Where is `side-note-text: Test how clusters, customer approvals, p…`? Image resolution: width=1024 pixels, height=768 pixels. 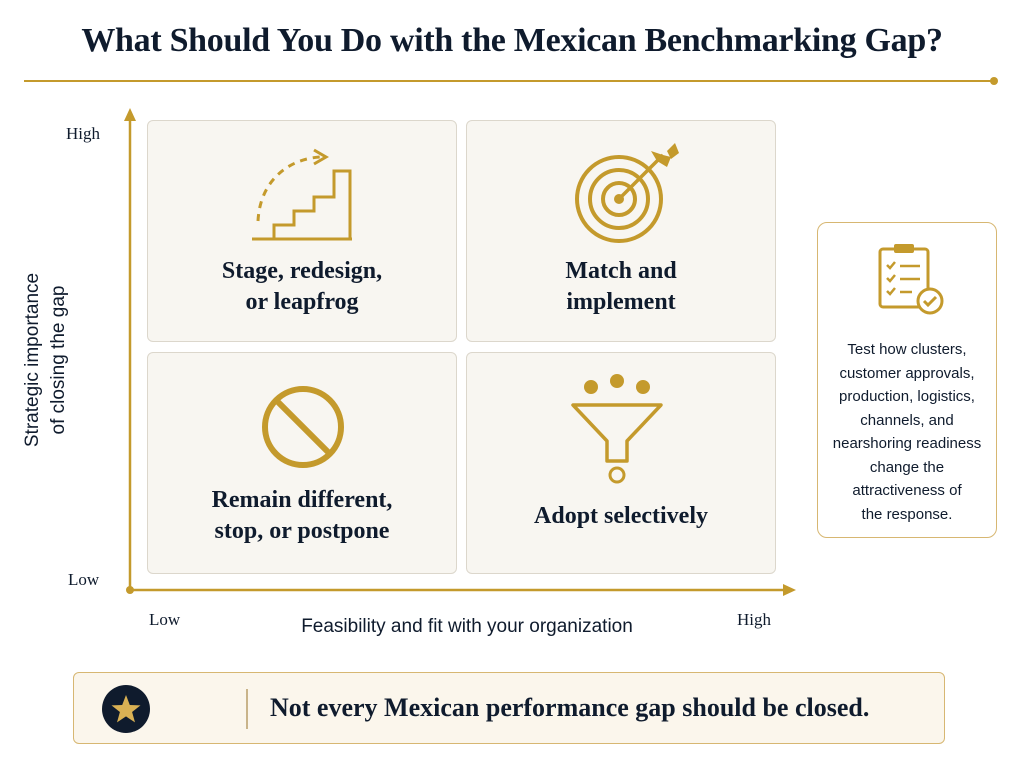 side-note-text: Test how clusters, customer approvals, p… is located at coordinates (907, 432).